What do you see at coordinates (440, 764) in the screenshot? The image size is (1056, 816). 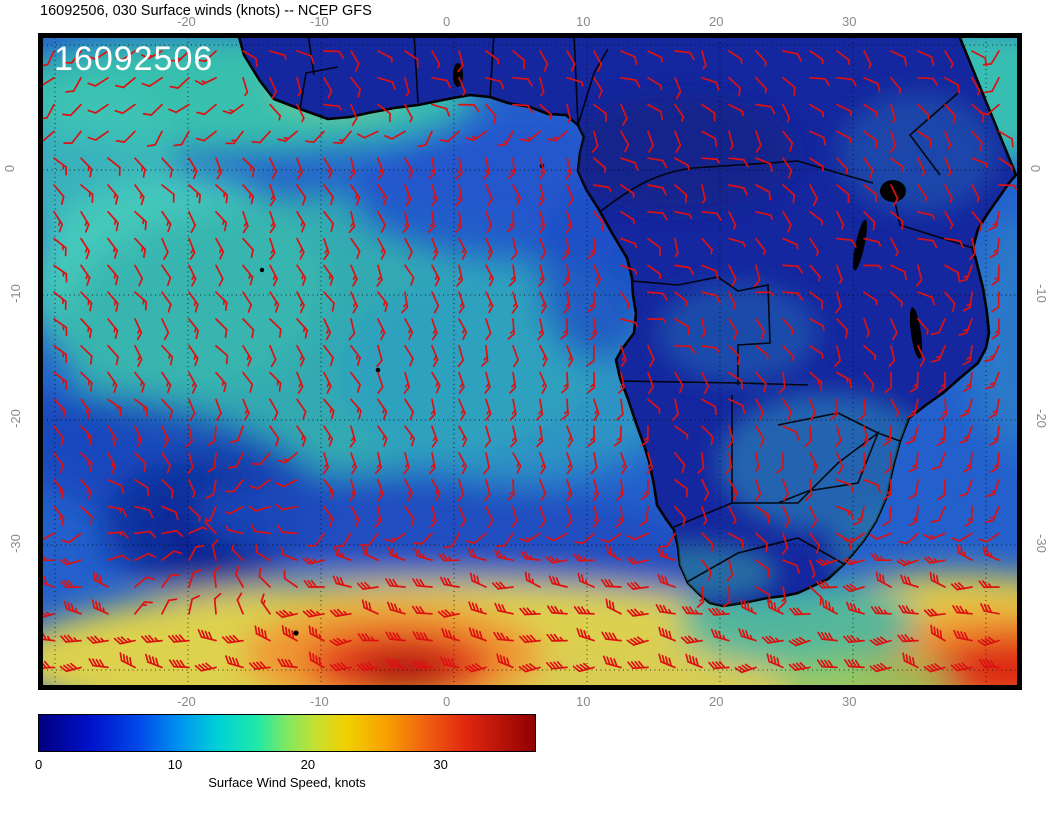 I see `colorbar-tick-label: 30` at bounding box center [440, 764].